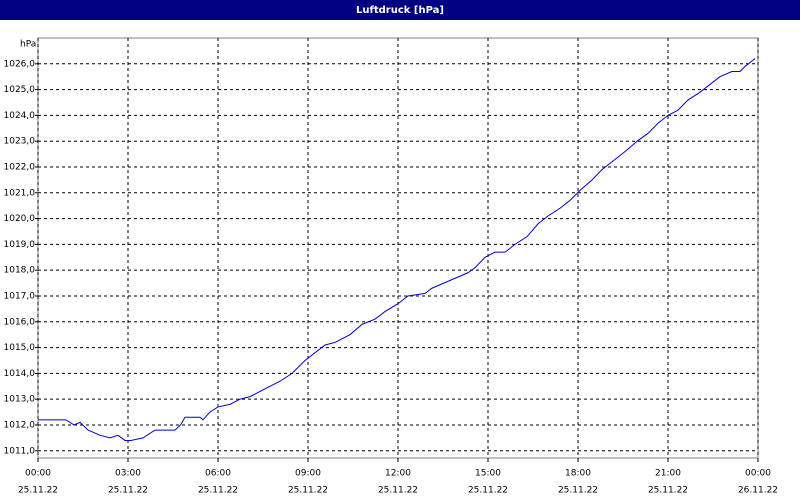 The width and height of the screenshot is (800, 500). What do you see at coordinates (20, 400) in the screenshot?
I see `y-tick-label: 1013,0` at bounding box center [20, 400].